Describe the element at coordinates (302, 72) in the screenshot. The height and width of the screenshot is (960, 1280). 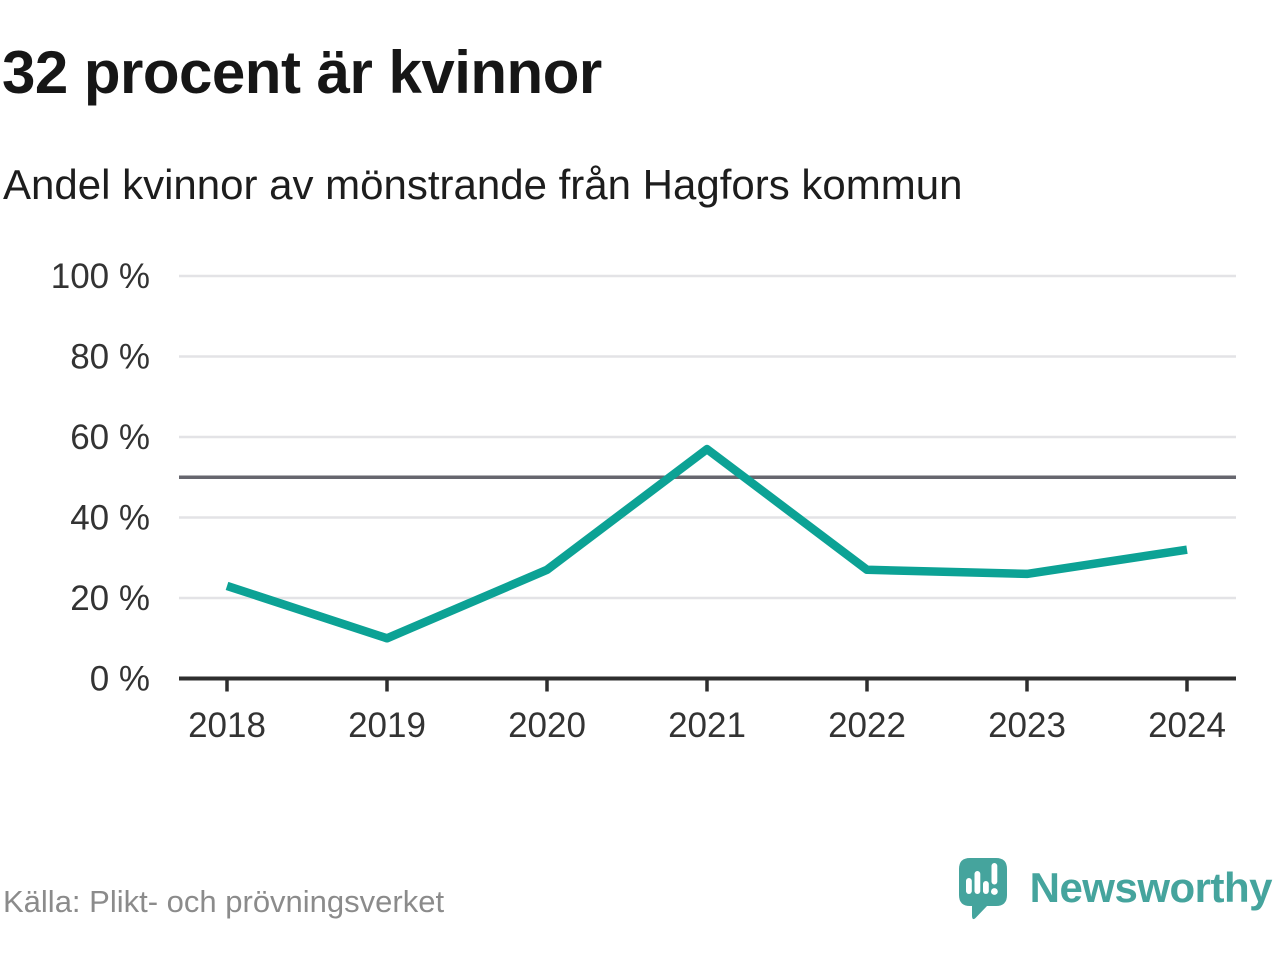
I see `page-title: 32 procent är kvinnor` at that location.